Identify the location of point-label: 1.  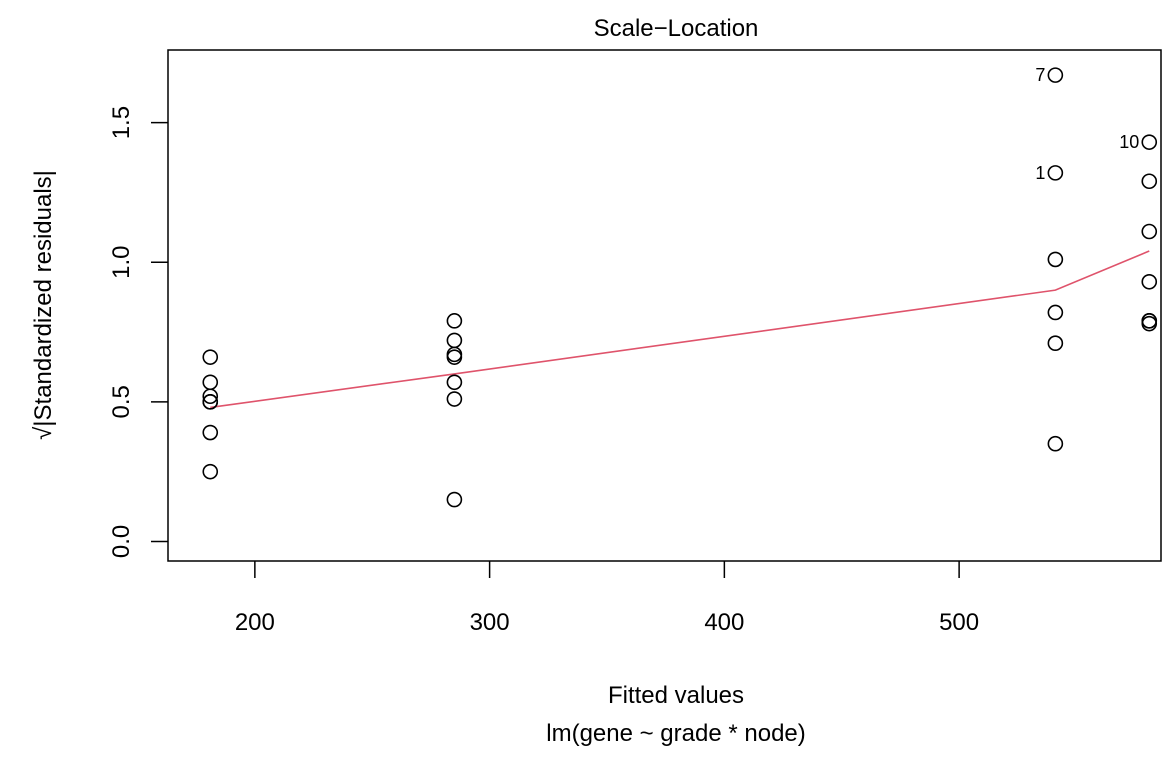
(1040, 173).